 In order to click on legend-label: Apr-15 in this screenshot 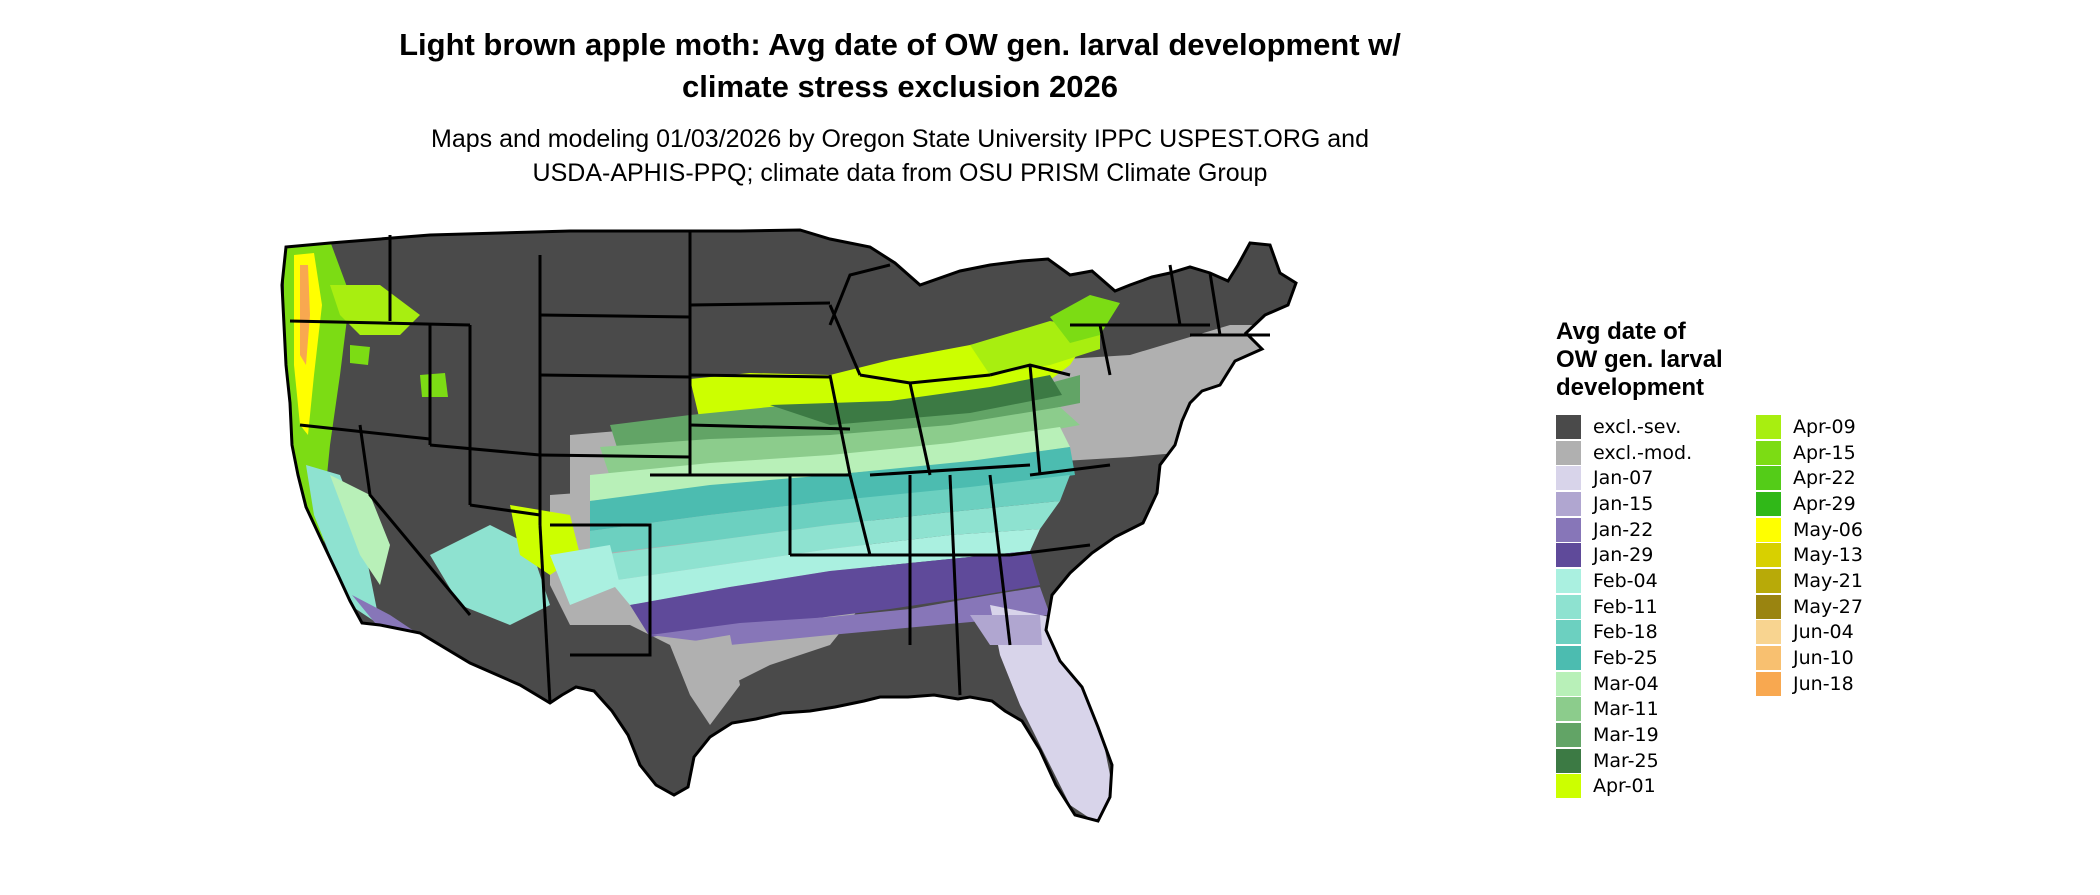, I will do `click(1824, 452)`.